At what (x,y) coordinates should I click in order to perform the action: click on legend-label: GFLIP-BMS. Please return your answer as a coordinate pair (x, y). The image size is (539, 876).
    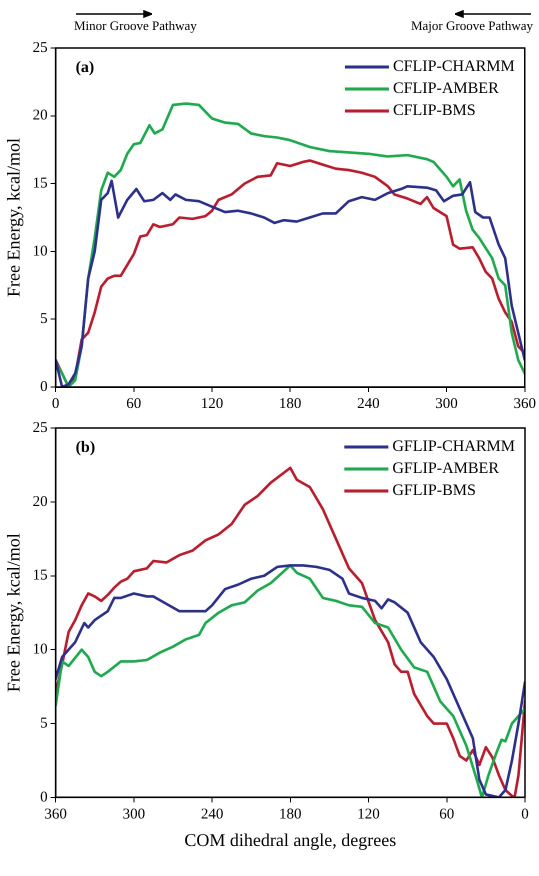
    Looking at the image, I should click on (434, 491).